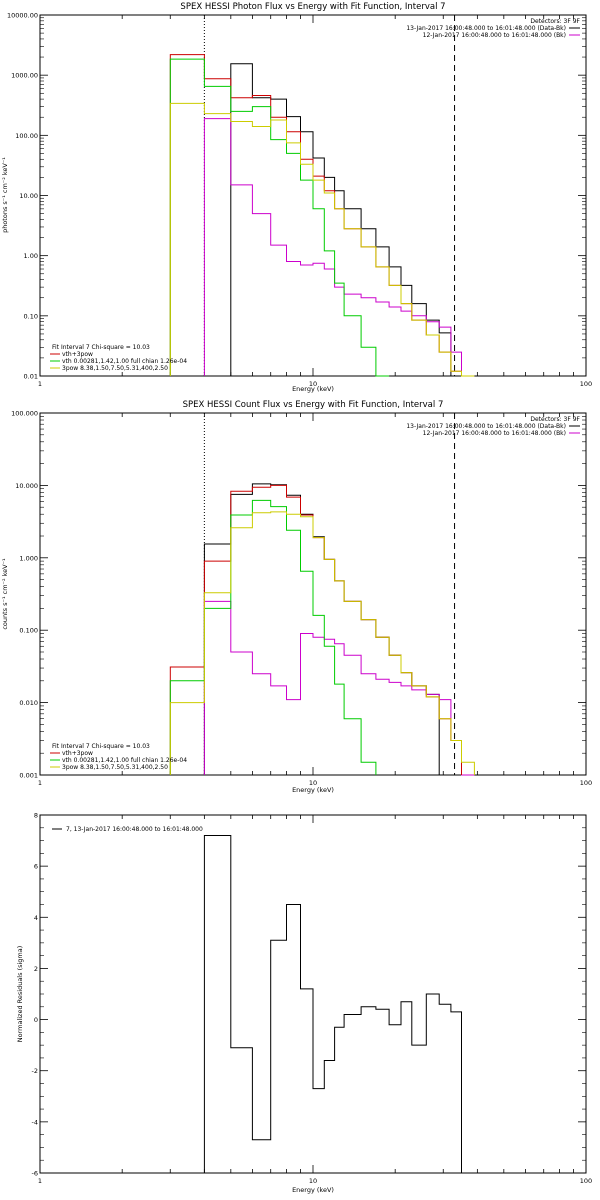 The width and height of the screenshot is (600, 1200). I want to click on series-1-step-line, so click(332, 1004).